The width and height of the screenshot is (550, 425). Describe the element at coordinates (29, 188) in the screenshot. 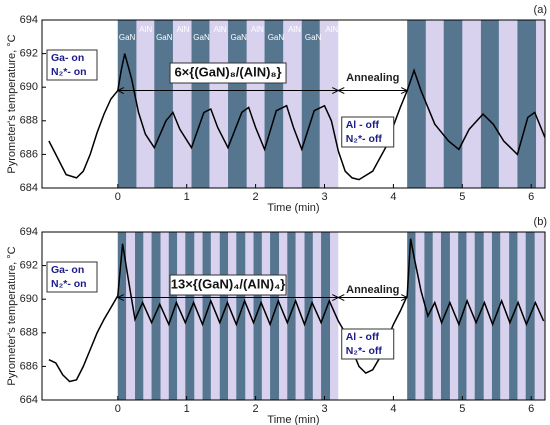

I see `y-tick-label: 684` at that location.